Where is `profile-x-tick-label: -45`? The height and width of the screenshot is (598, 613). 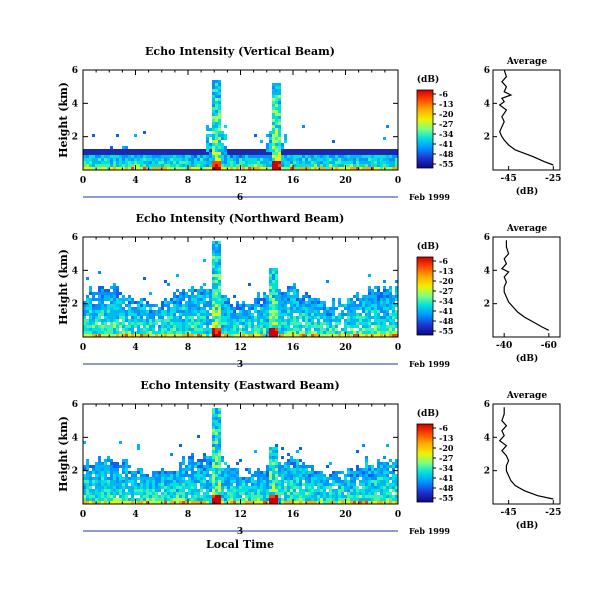 profile-x-tick-label: -45 is located at coordinates (509, 513).